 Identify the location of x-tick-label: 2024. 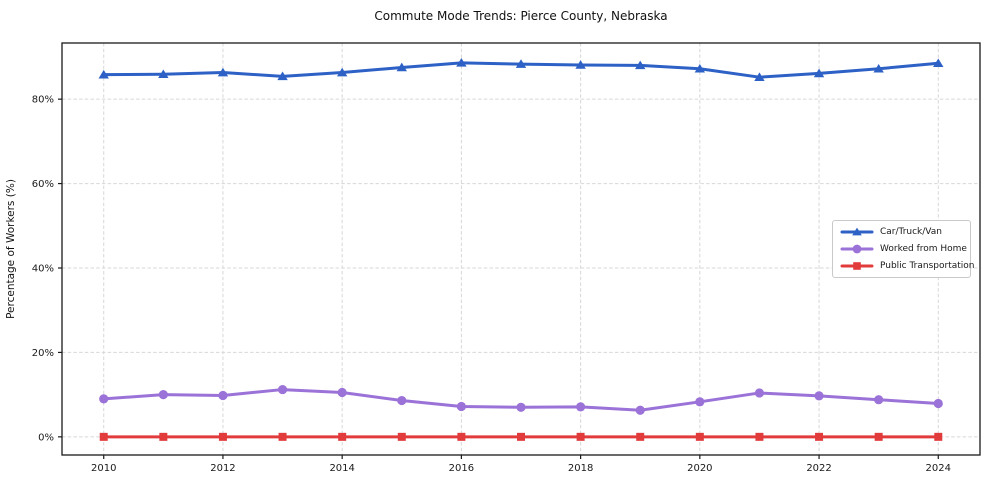
(938, 468).